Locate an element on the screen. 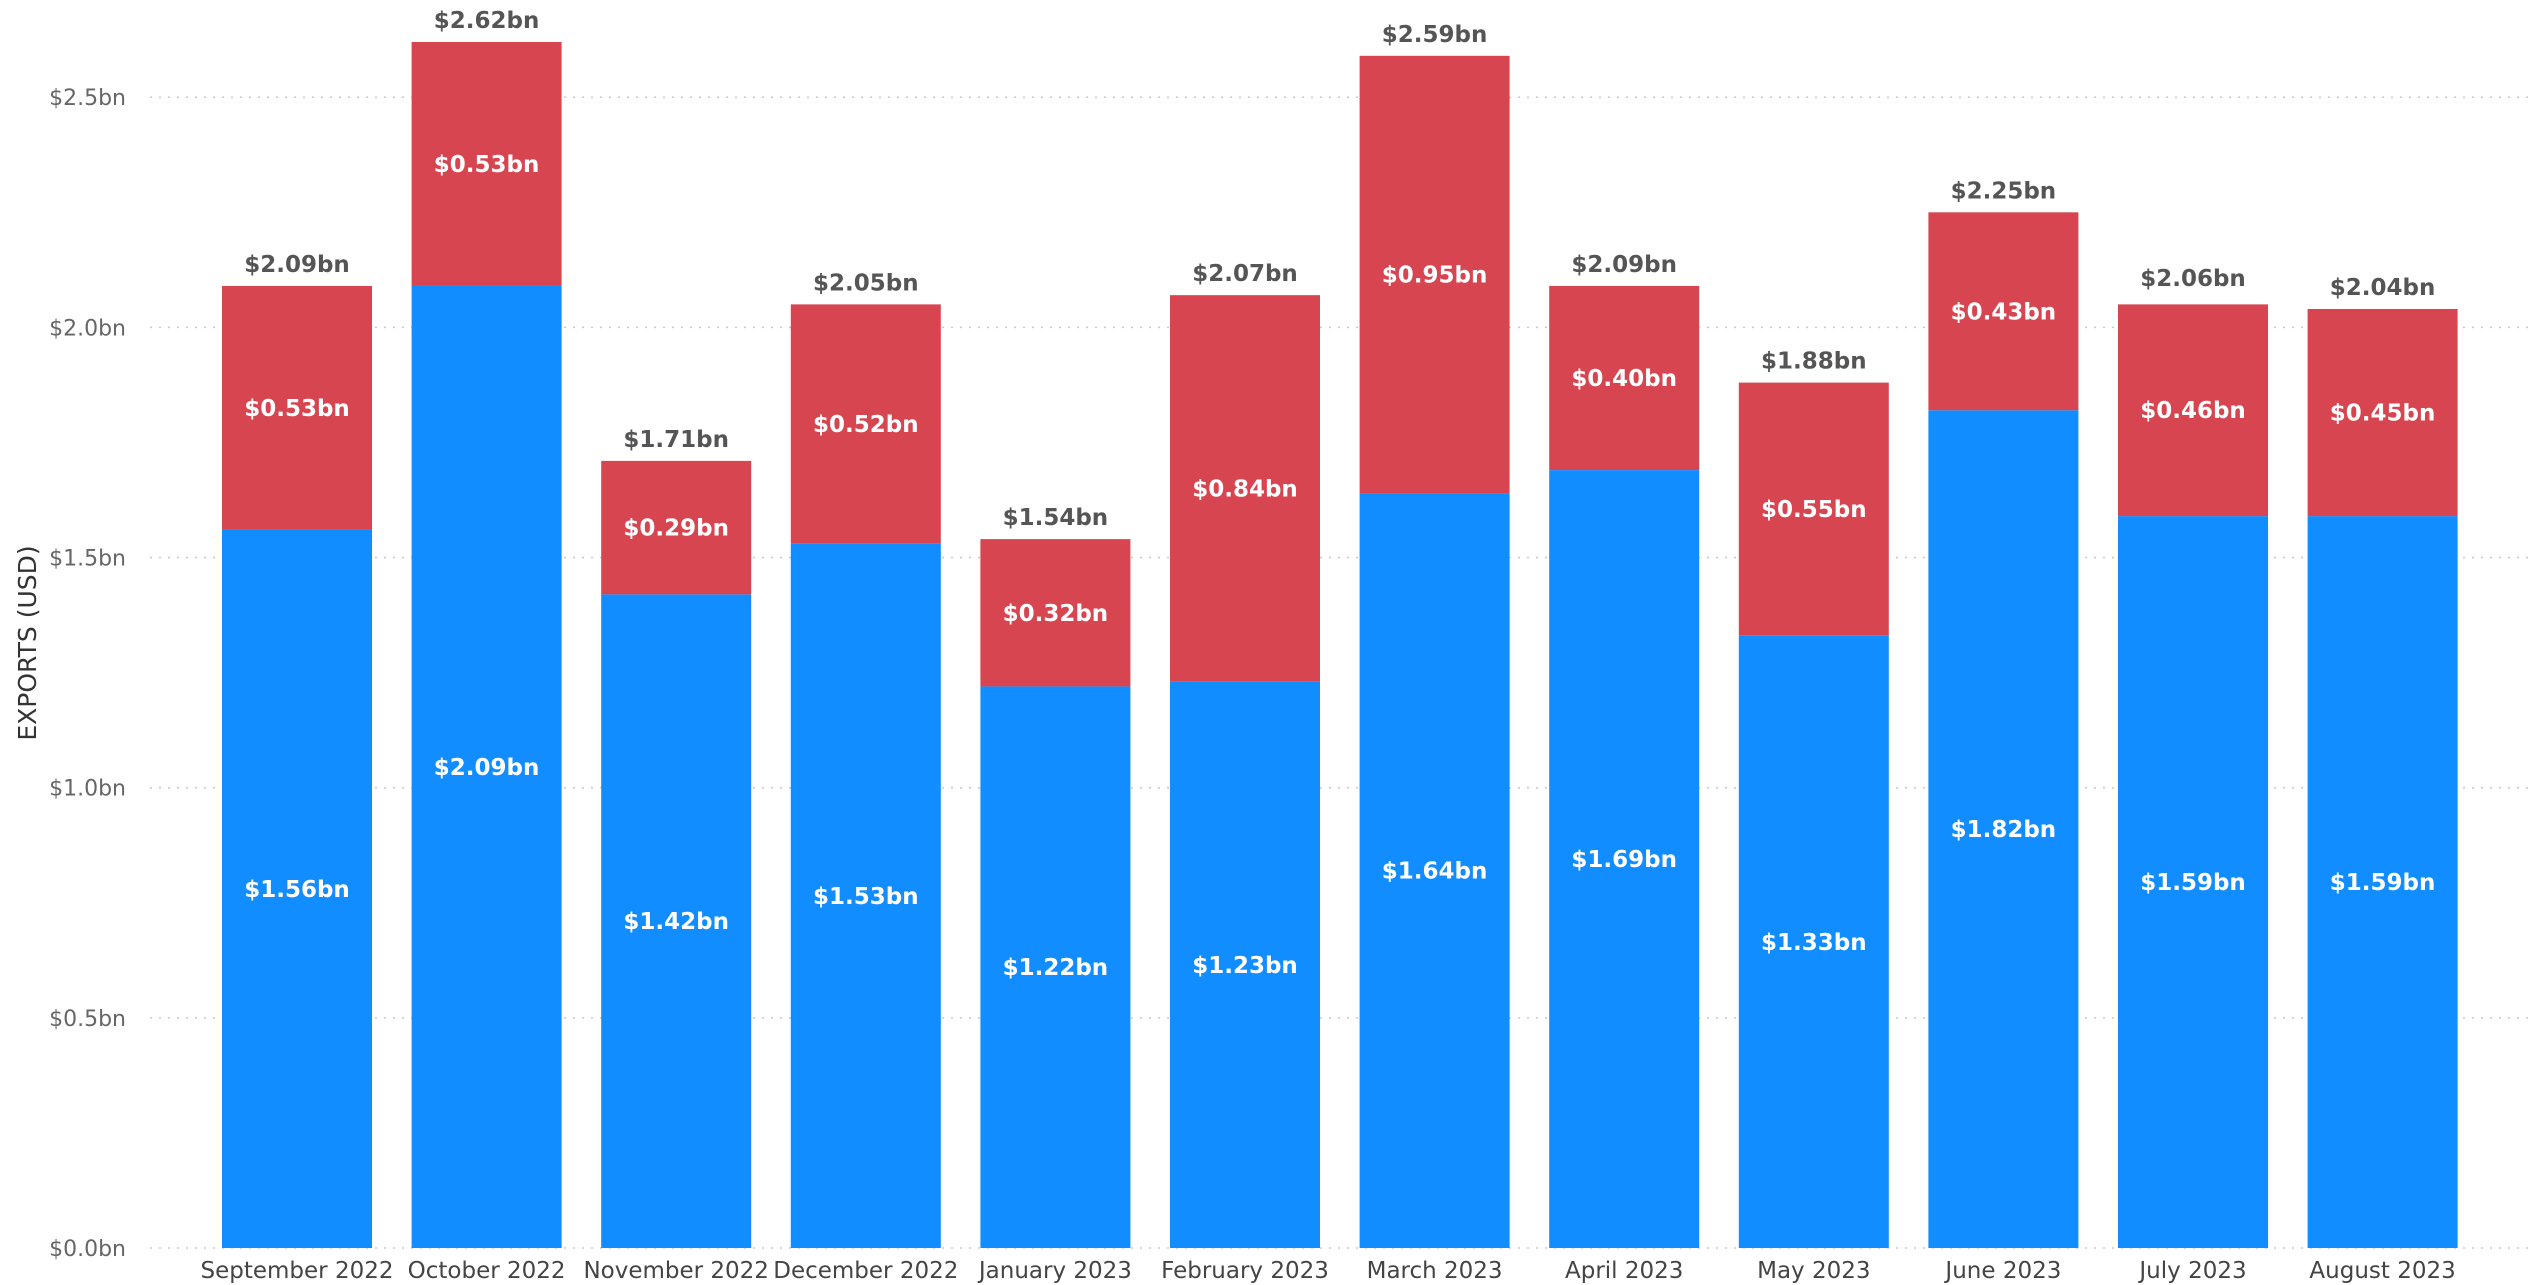 Image resolution: width=2538 pixels, height=1285 pixels. x-tick-label: June 2023 is located at coordinates (2002, 1271).